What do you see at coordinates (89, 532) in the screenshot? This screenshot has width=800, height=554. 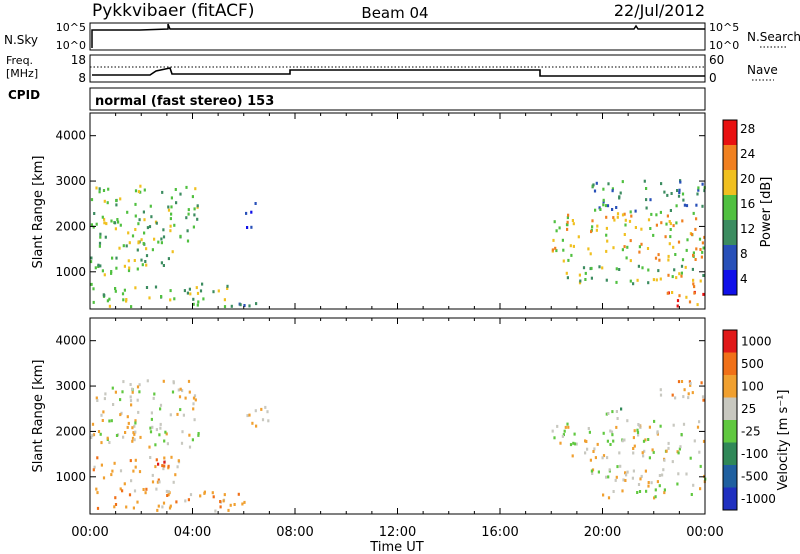 I see `x-tick-label: 00:00` at bounding box center [89, 532].